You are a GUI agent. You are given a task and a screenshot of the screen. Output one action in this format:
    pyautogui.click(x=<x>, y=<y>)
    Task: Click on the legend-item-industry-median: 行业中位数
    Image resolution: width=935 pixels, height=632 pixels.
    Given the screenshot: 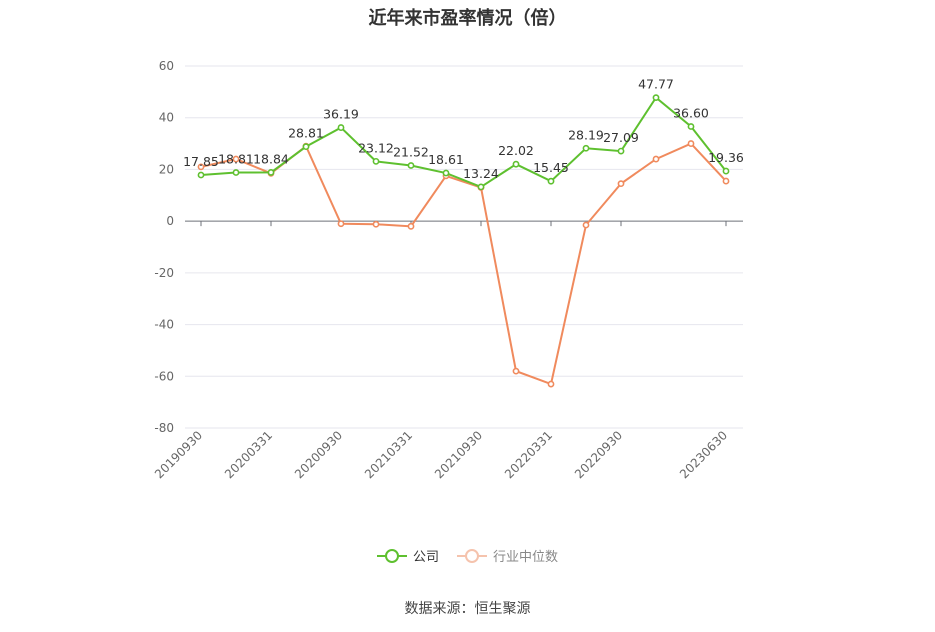 What is the action you would take?
    pyautogui.click(x=507, y=555)
    